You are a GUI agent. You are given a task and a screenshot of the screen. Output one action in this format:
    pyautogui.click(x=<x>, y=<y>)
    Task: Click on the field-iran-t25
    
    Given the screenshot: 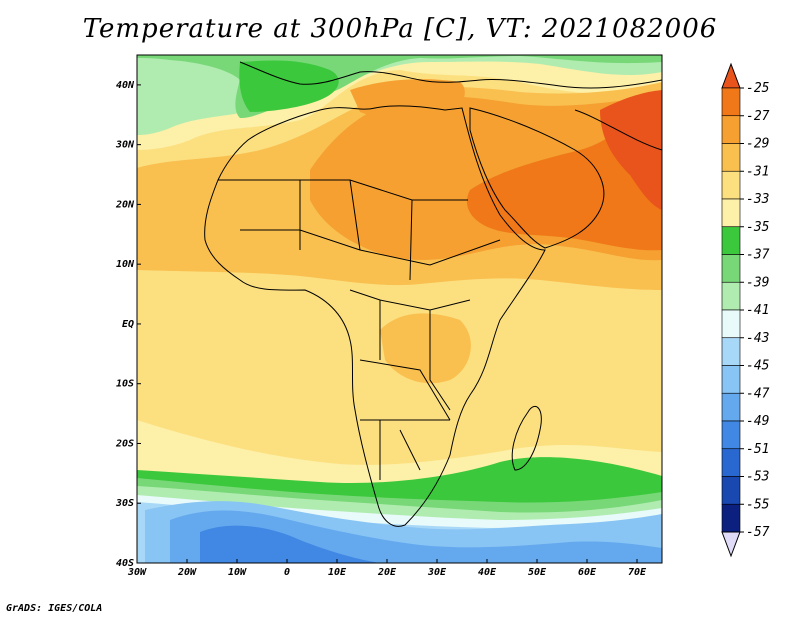 What is the action you would take?
    pyautogui.click(x=631, y=150)
    